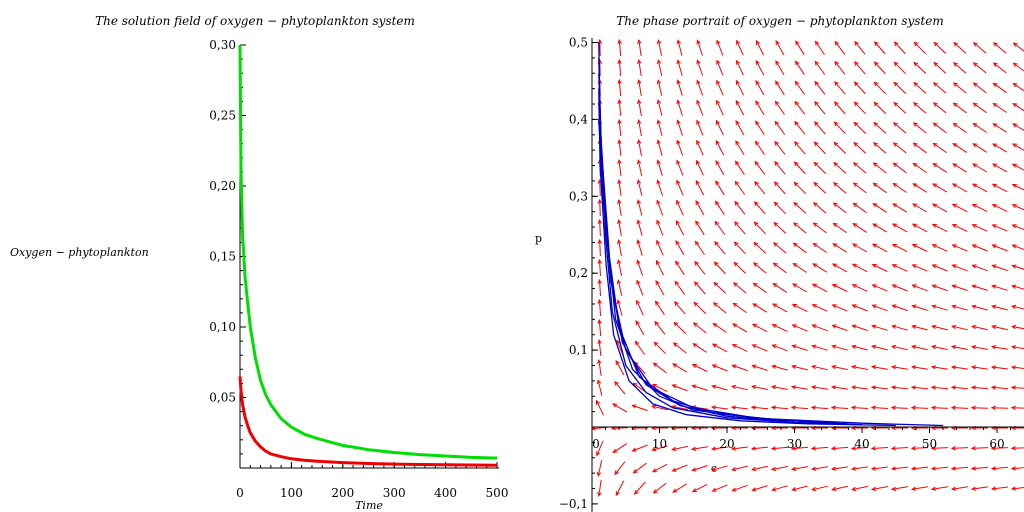 The image size is (1024, 512). I want to click on right-x-tick-label: 50, so click(929, 444).